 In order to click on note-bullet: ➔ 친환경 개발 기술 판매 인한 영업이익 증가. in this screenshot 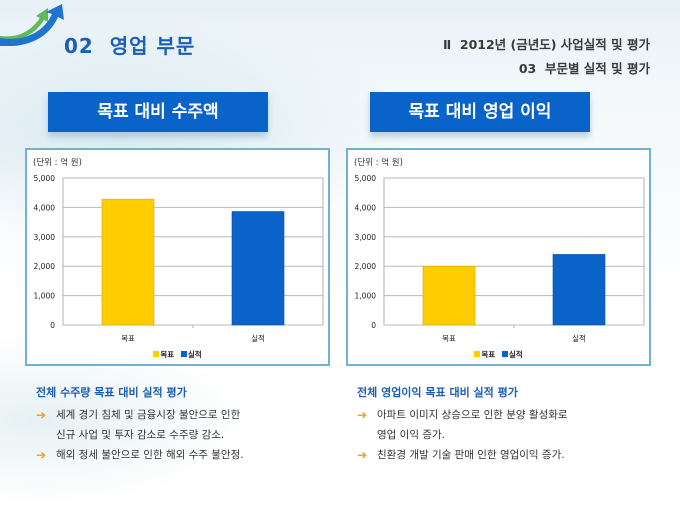, I will do `click(507, 455)`.